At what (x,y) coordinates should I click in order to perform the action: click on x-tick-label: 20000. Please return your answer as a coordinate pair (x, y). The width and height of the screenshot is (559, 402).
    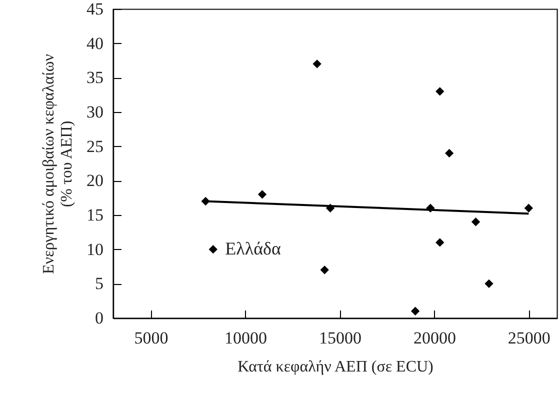
    Looking at the image, I should click on (434, 338).